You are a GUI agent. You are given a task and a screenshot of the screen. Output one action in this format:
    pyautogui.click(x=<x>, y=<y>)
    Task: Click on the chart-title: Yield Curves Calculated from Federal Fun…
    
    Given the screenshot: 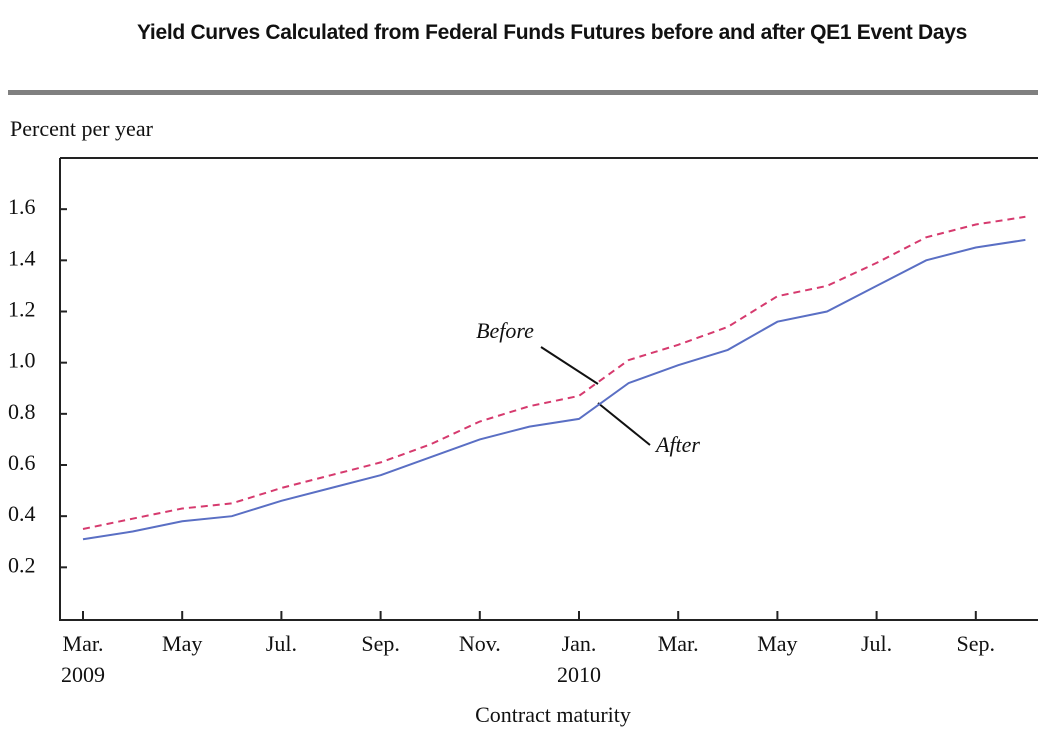 What is the action you would take?
    pyautogui.click(x=552, y=32)
    